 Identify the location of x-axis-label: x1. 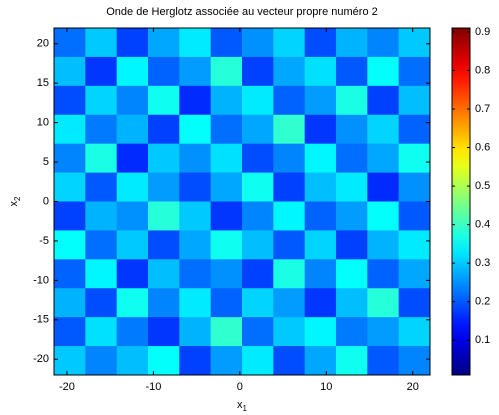
(242, 406).